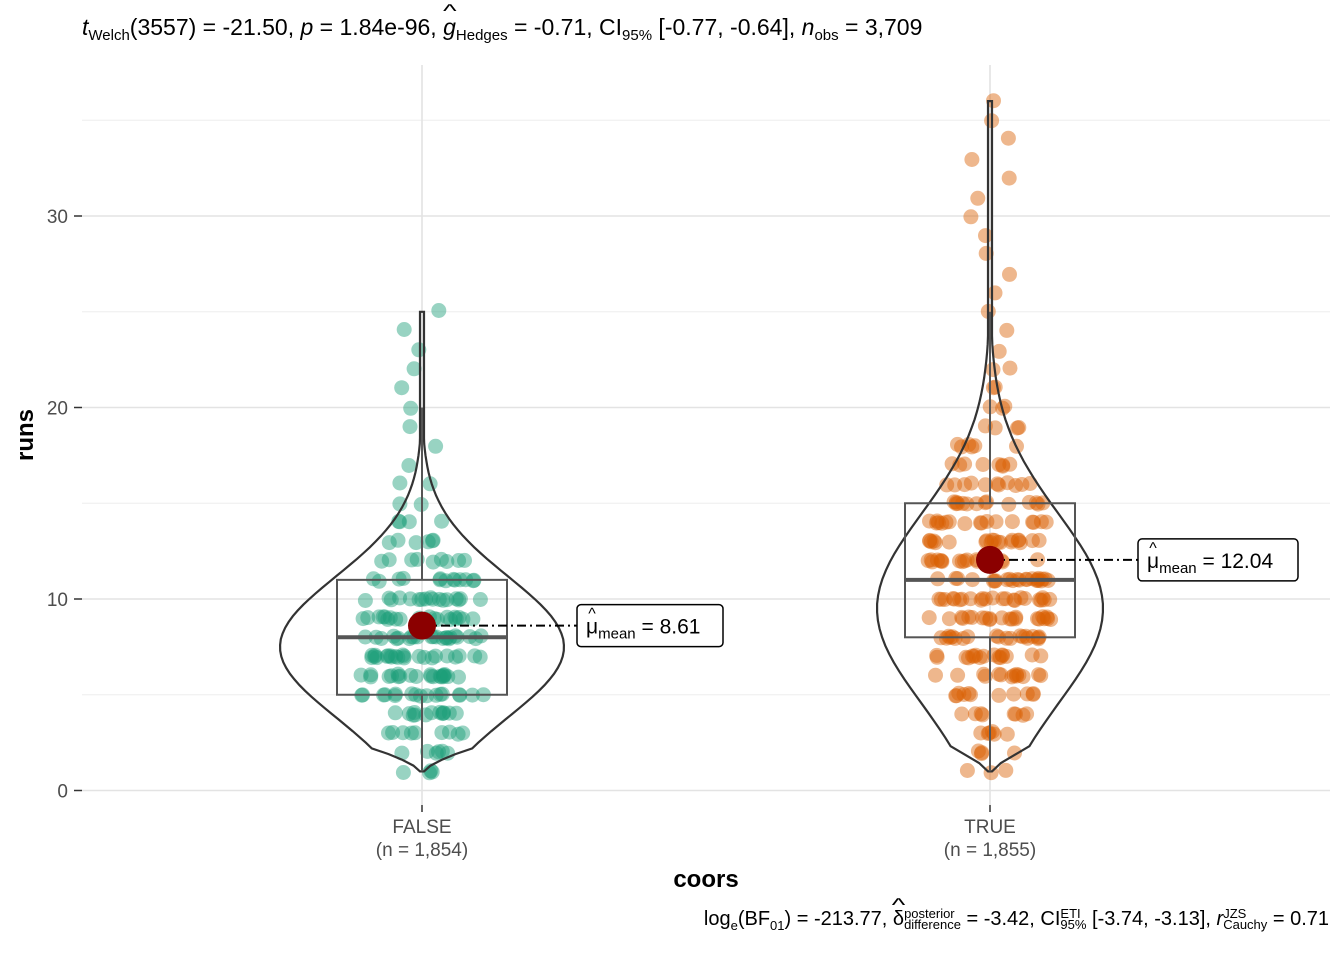  What do you see at coordinates (422, 625) in the screenshot?
I see `mean-point` at bounding box center [422, 625].